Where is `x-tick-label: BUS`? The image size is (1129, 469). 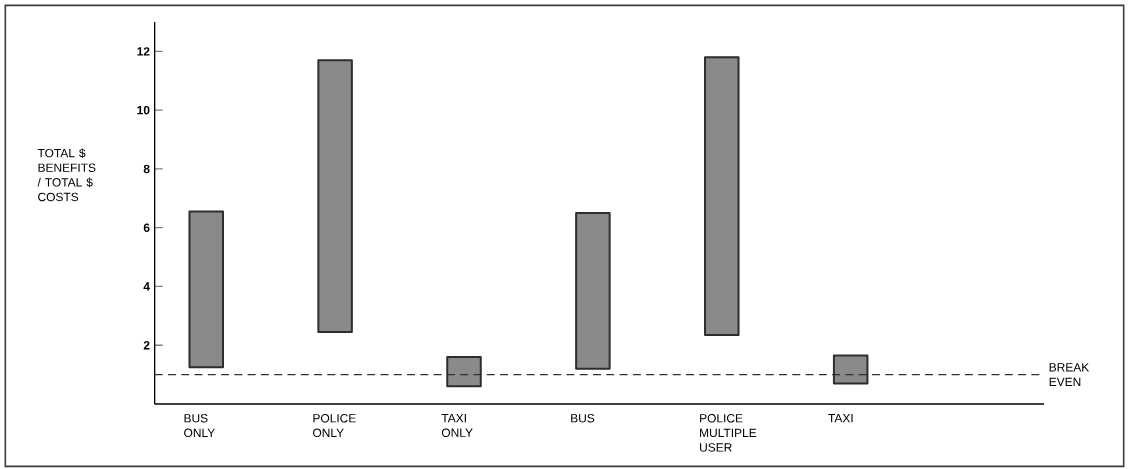 x-tick-label: BUS is located at coordinates (583, 418).